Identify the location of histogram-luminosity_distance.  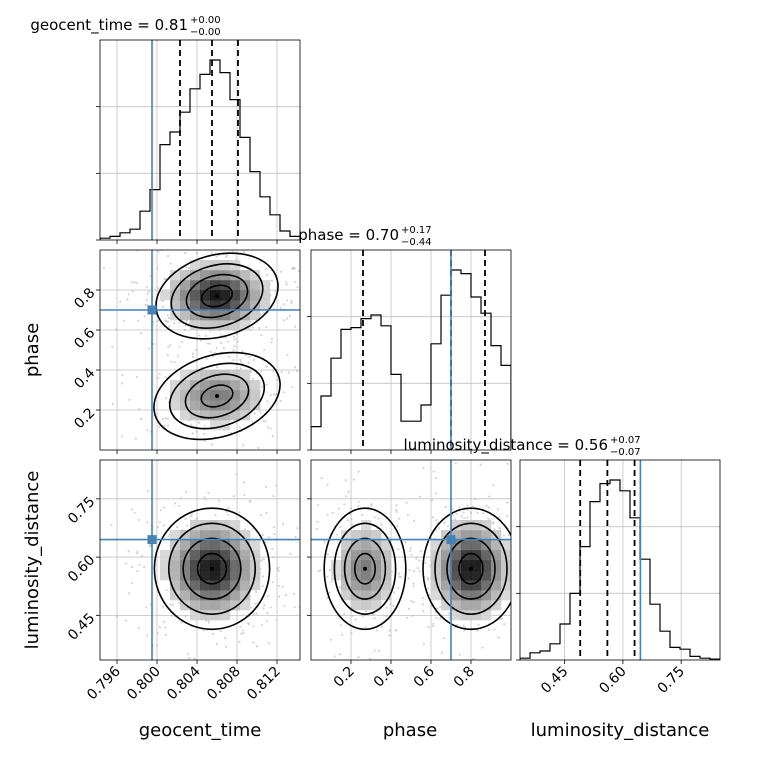
(620, 569).